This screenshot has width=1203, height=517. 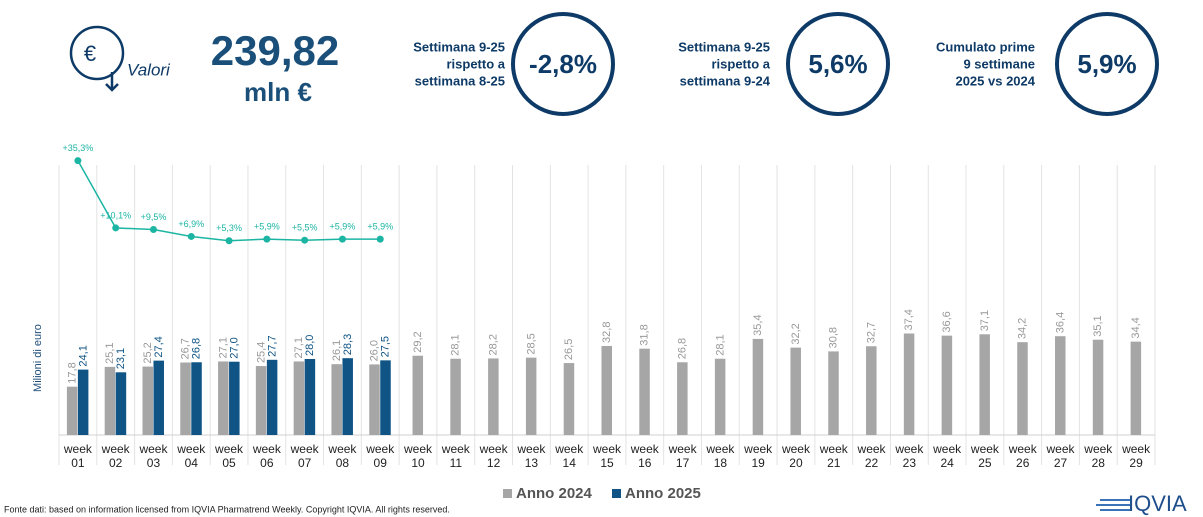 I want to click on line-label: +6,9%, so click(x=191, y=224).